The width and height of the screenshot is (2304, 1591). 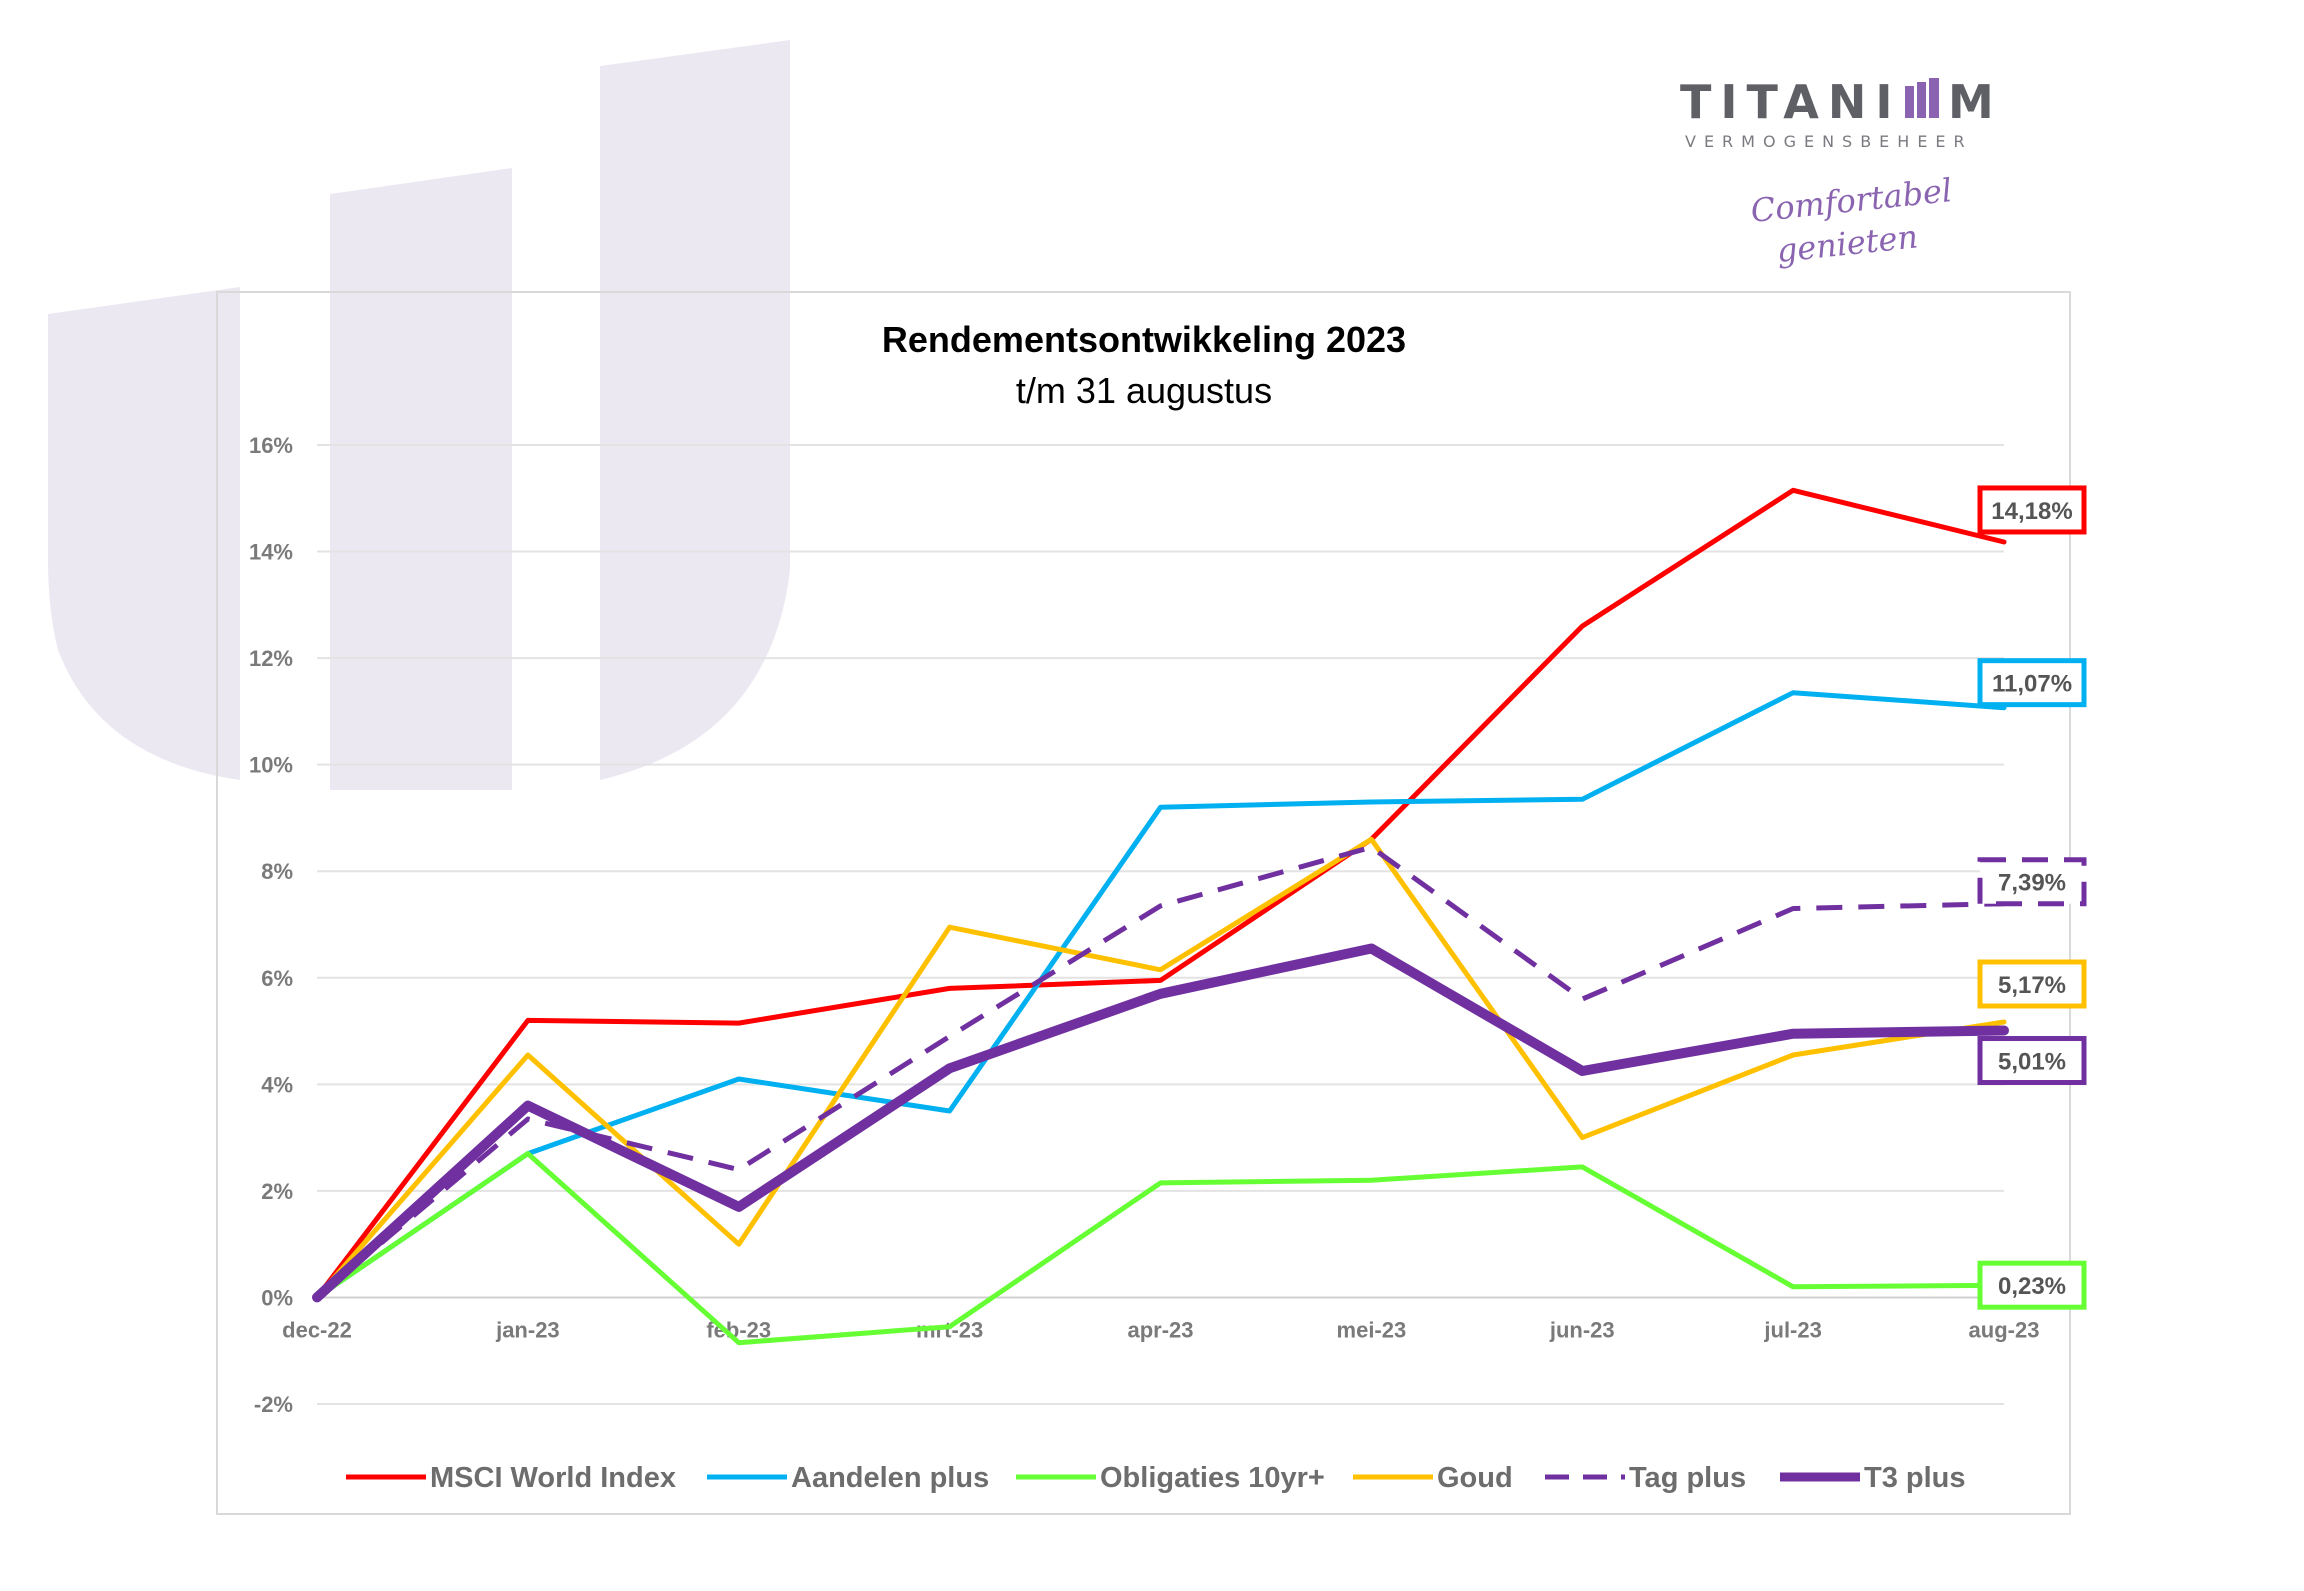 I want to click on end-label-text: 11,07%, so click(x=2032, y=684).